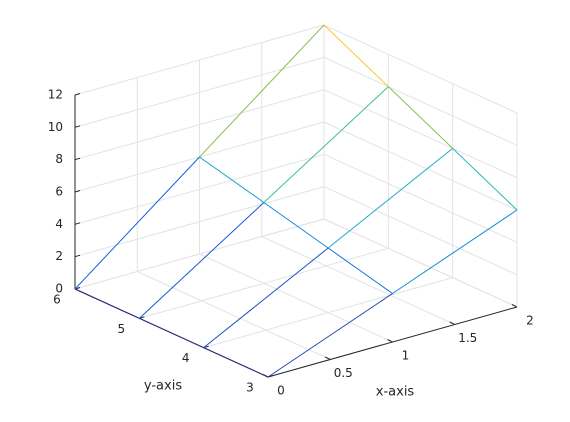 This screenshot has height=422, width=570. I want to click on y-tick-label: 4, so click(186, 358).